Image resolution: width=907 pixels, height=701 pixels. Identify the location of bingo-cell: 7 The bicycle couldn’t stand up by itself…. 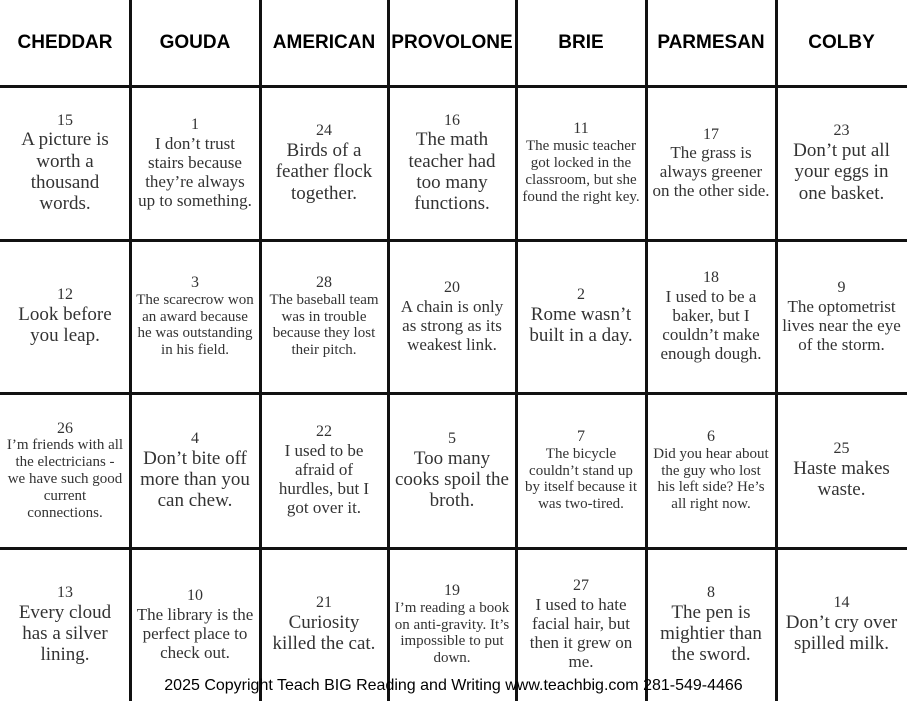
(581, 470).